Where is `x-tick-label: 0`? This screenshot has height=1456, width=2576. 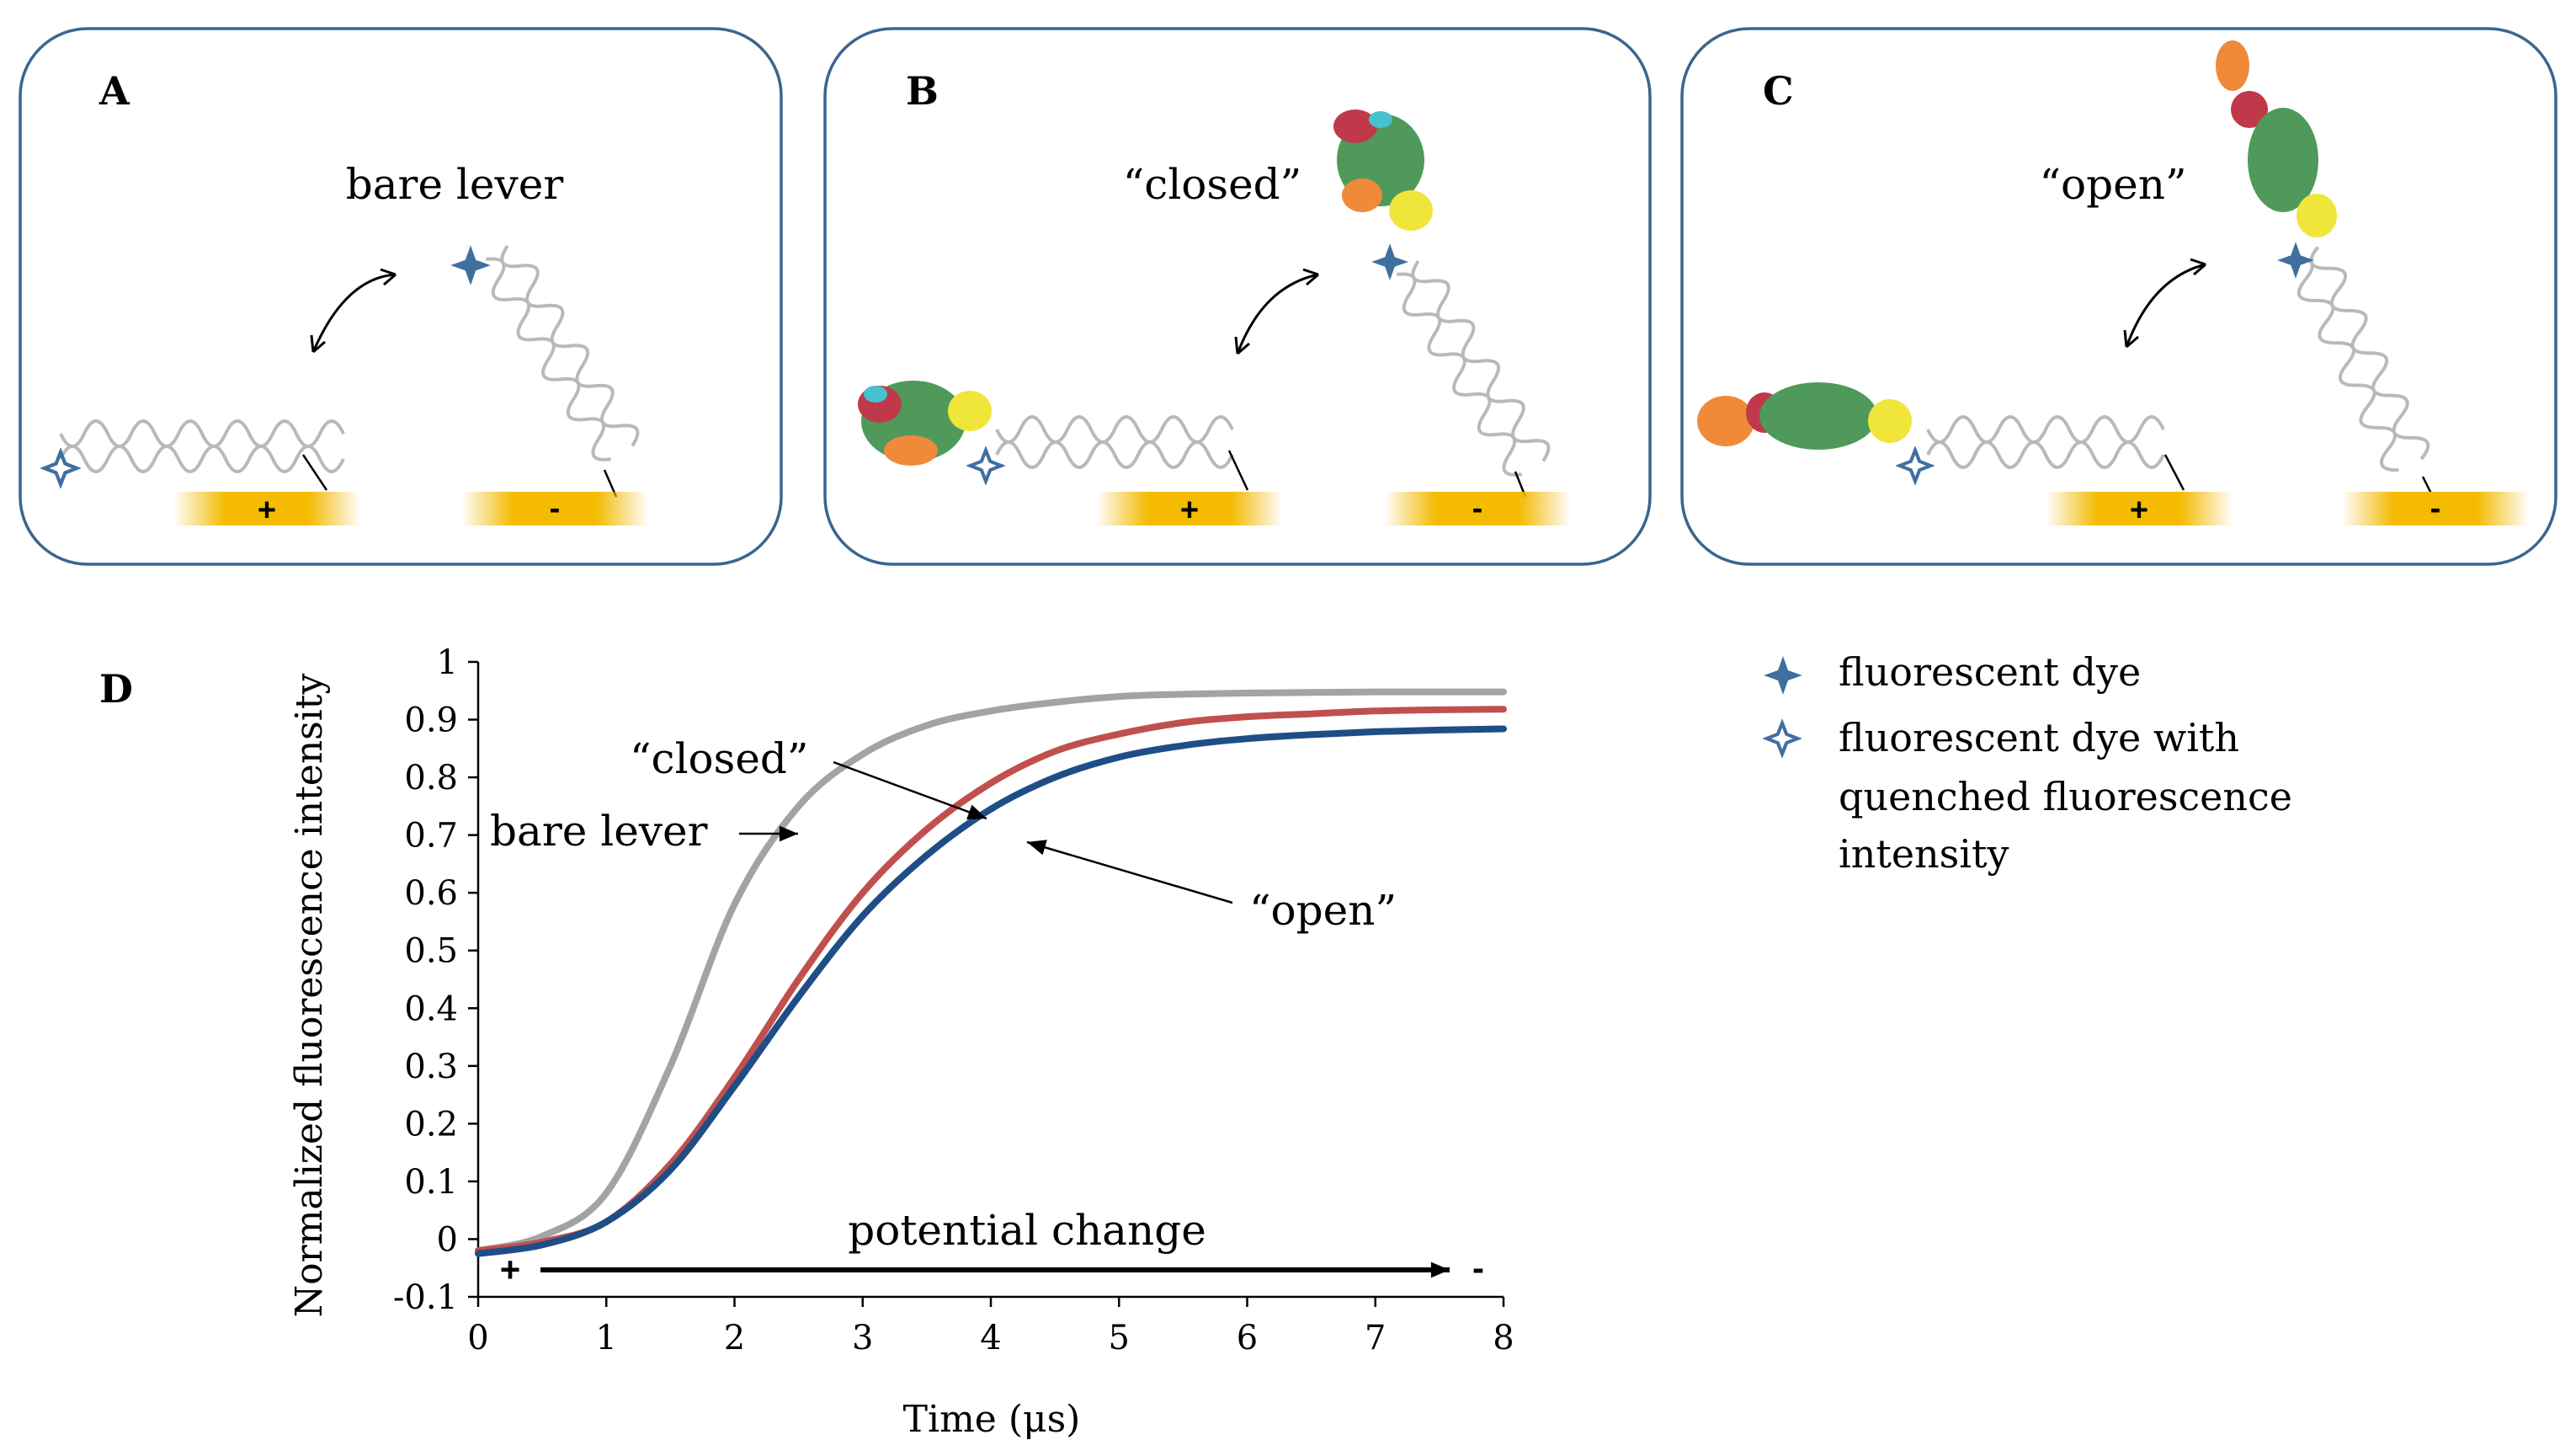
x-tick-label: 0 is located at coordinates (477, 1338).